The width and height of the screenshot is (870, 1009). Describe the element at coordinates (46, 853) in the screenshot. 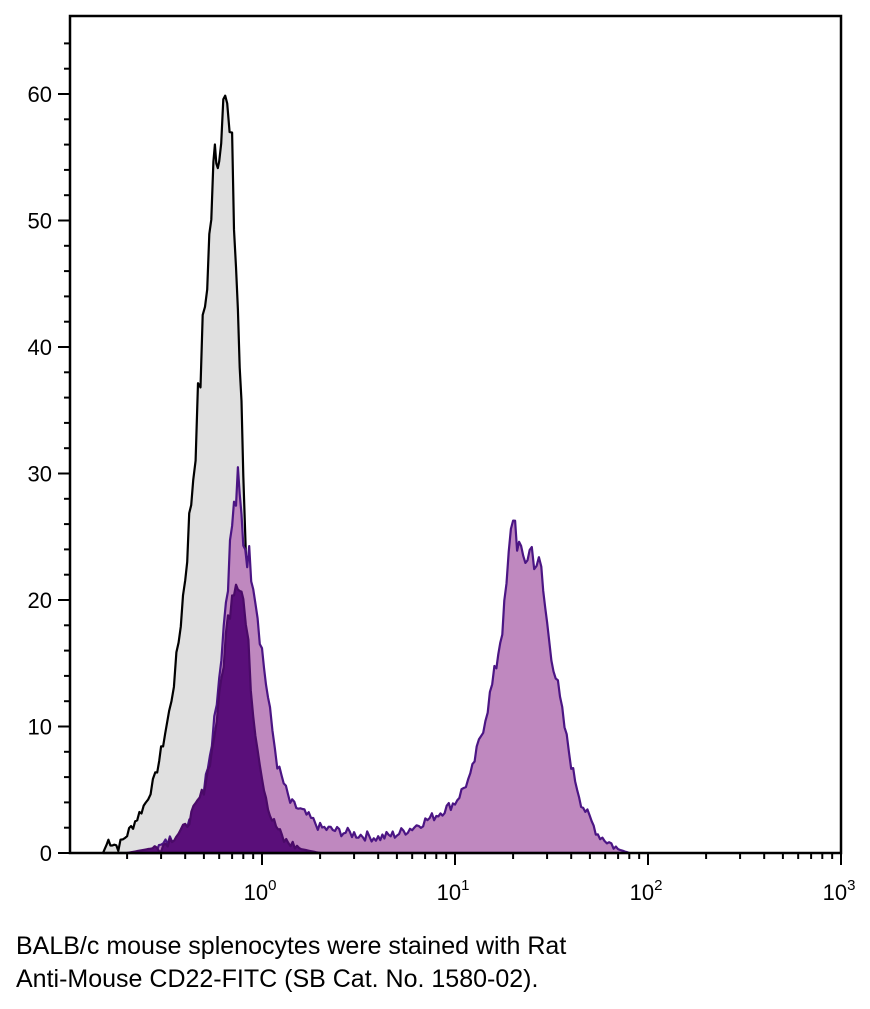

I see `y-tick-label: 0` at that location.